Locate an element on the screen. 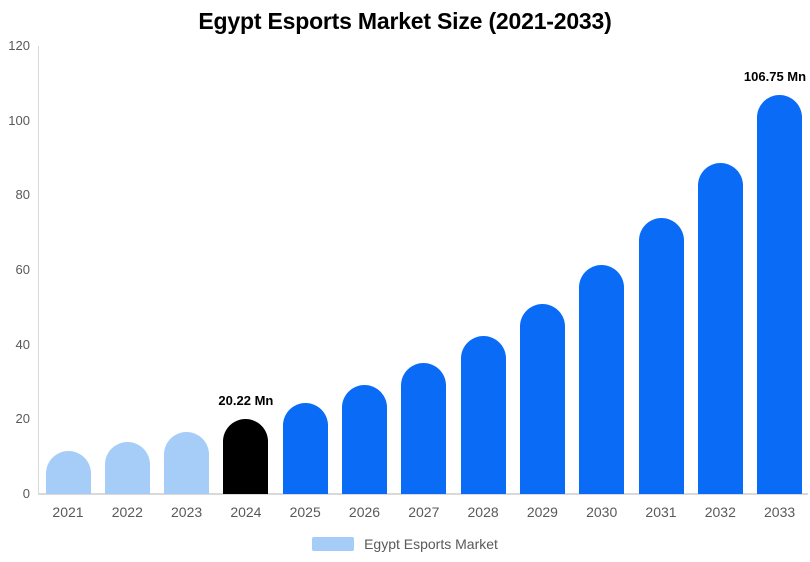 Image resolution: width=810 pixels, height=562 pixels. y-axis-tick-label: 0 is located at coordinates (26, 493).